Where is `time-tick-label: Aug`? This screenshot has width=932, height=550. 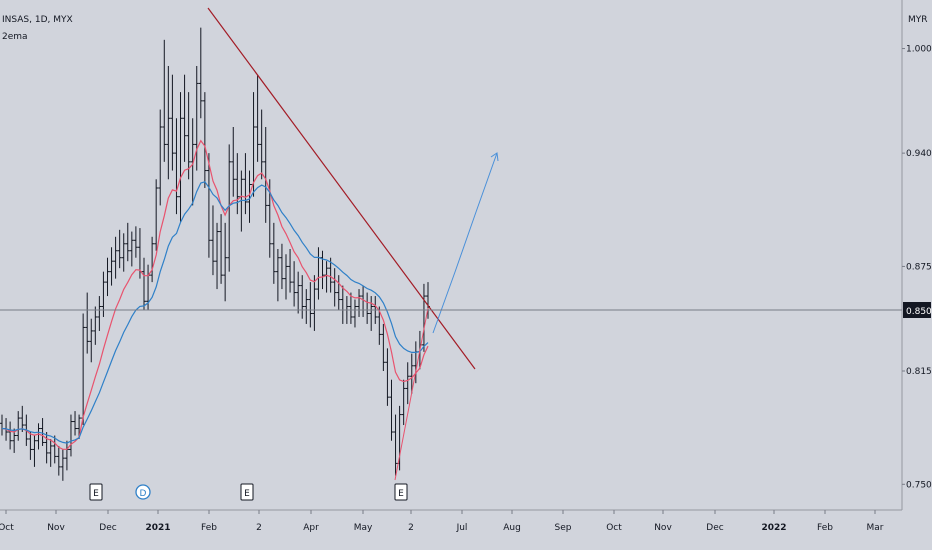
time-tick-label: Aug is located at coordinates (512, 528).